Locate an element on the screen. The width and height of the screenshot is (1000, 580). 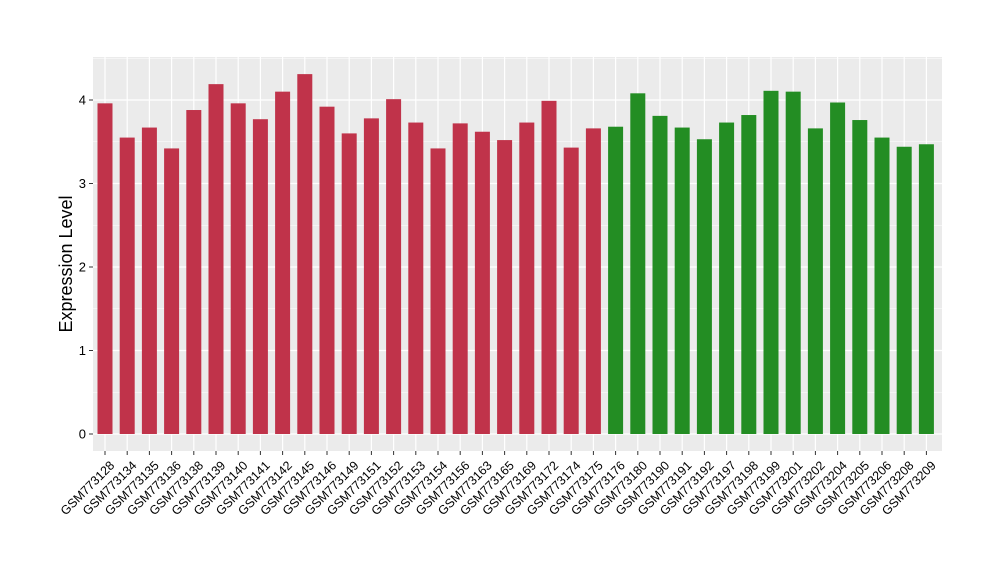
y-axis-ticks: 0 1 2 3 4 is located at coordinates (86, 267).